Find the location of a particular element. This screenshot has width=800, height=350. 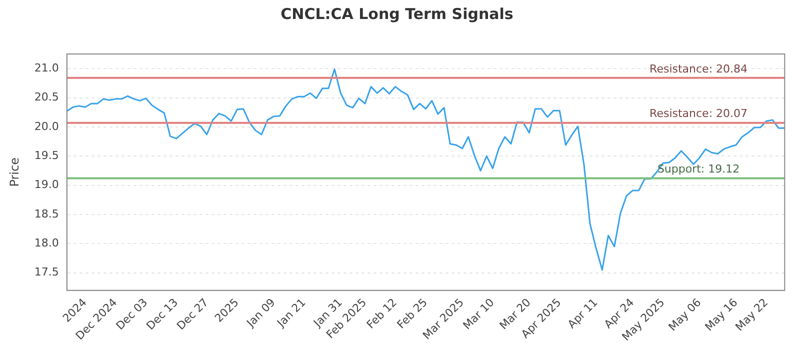

y-axis-title: Price is located at coordinates (14, 172).